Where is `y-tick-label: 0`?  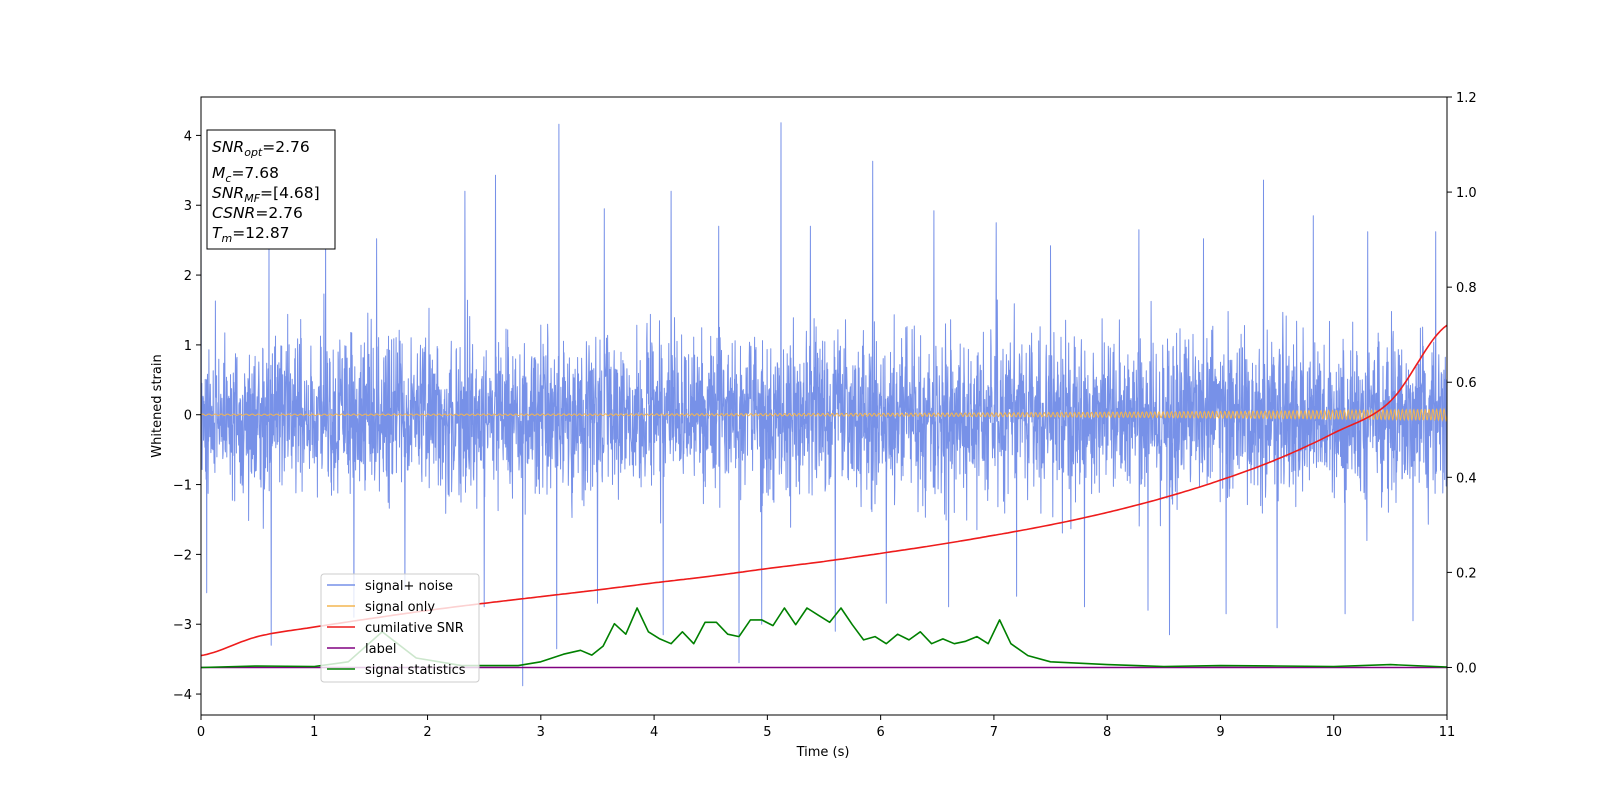 y-tick-label: 0 is located at coordinates (188, 416).